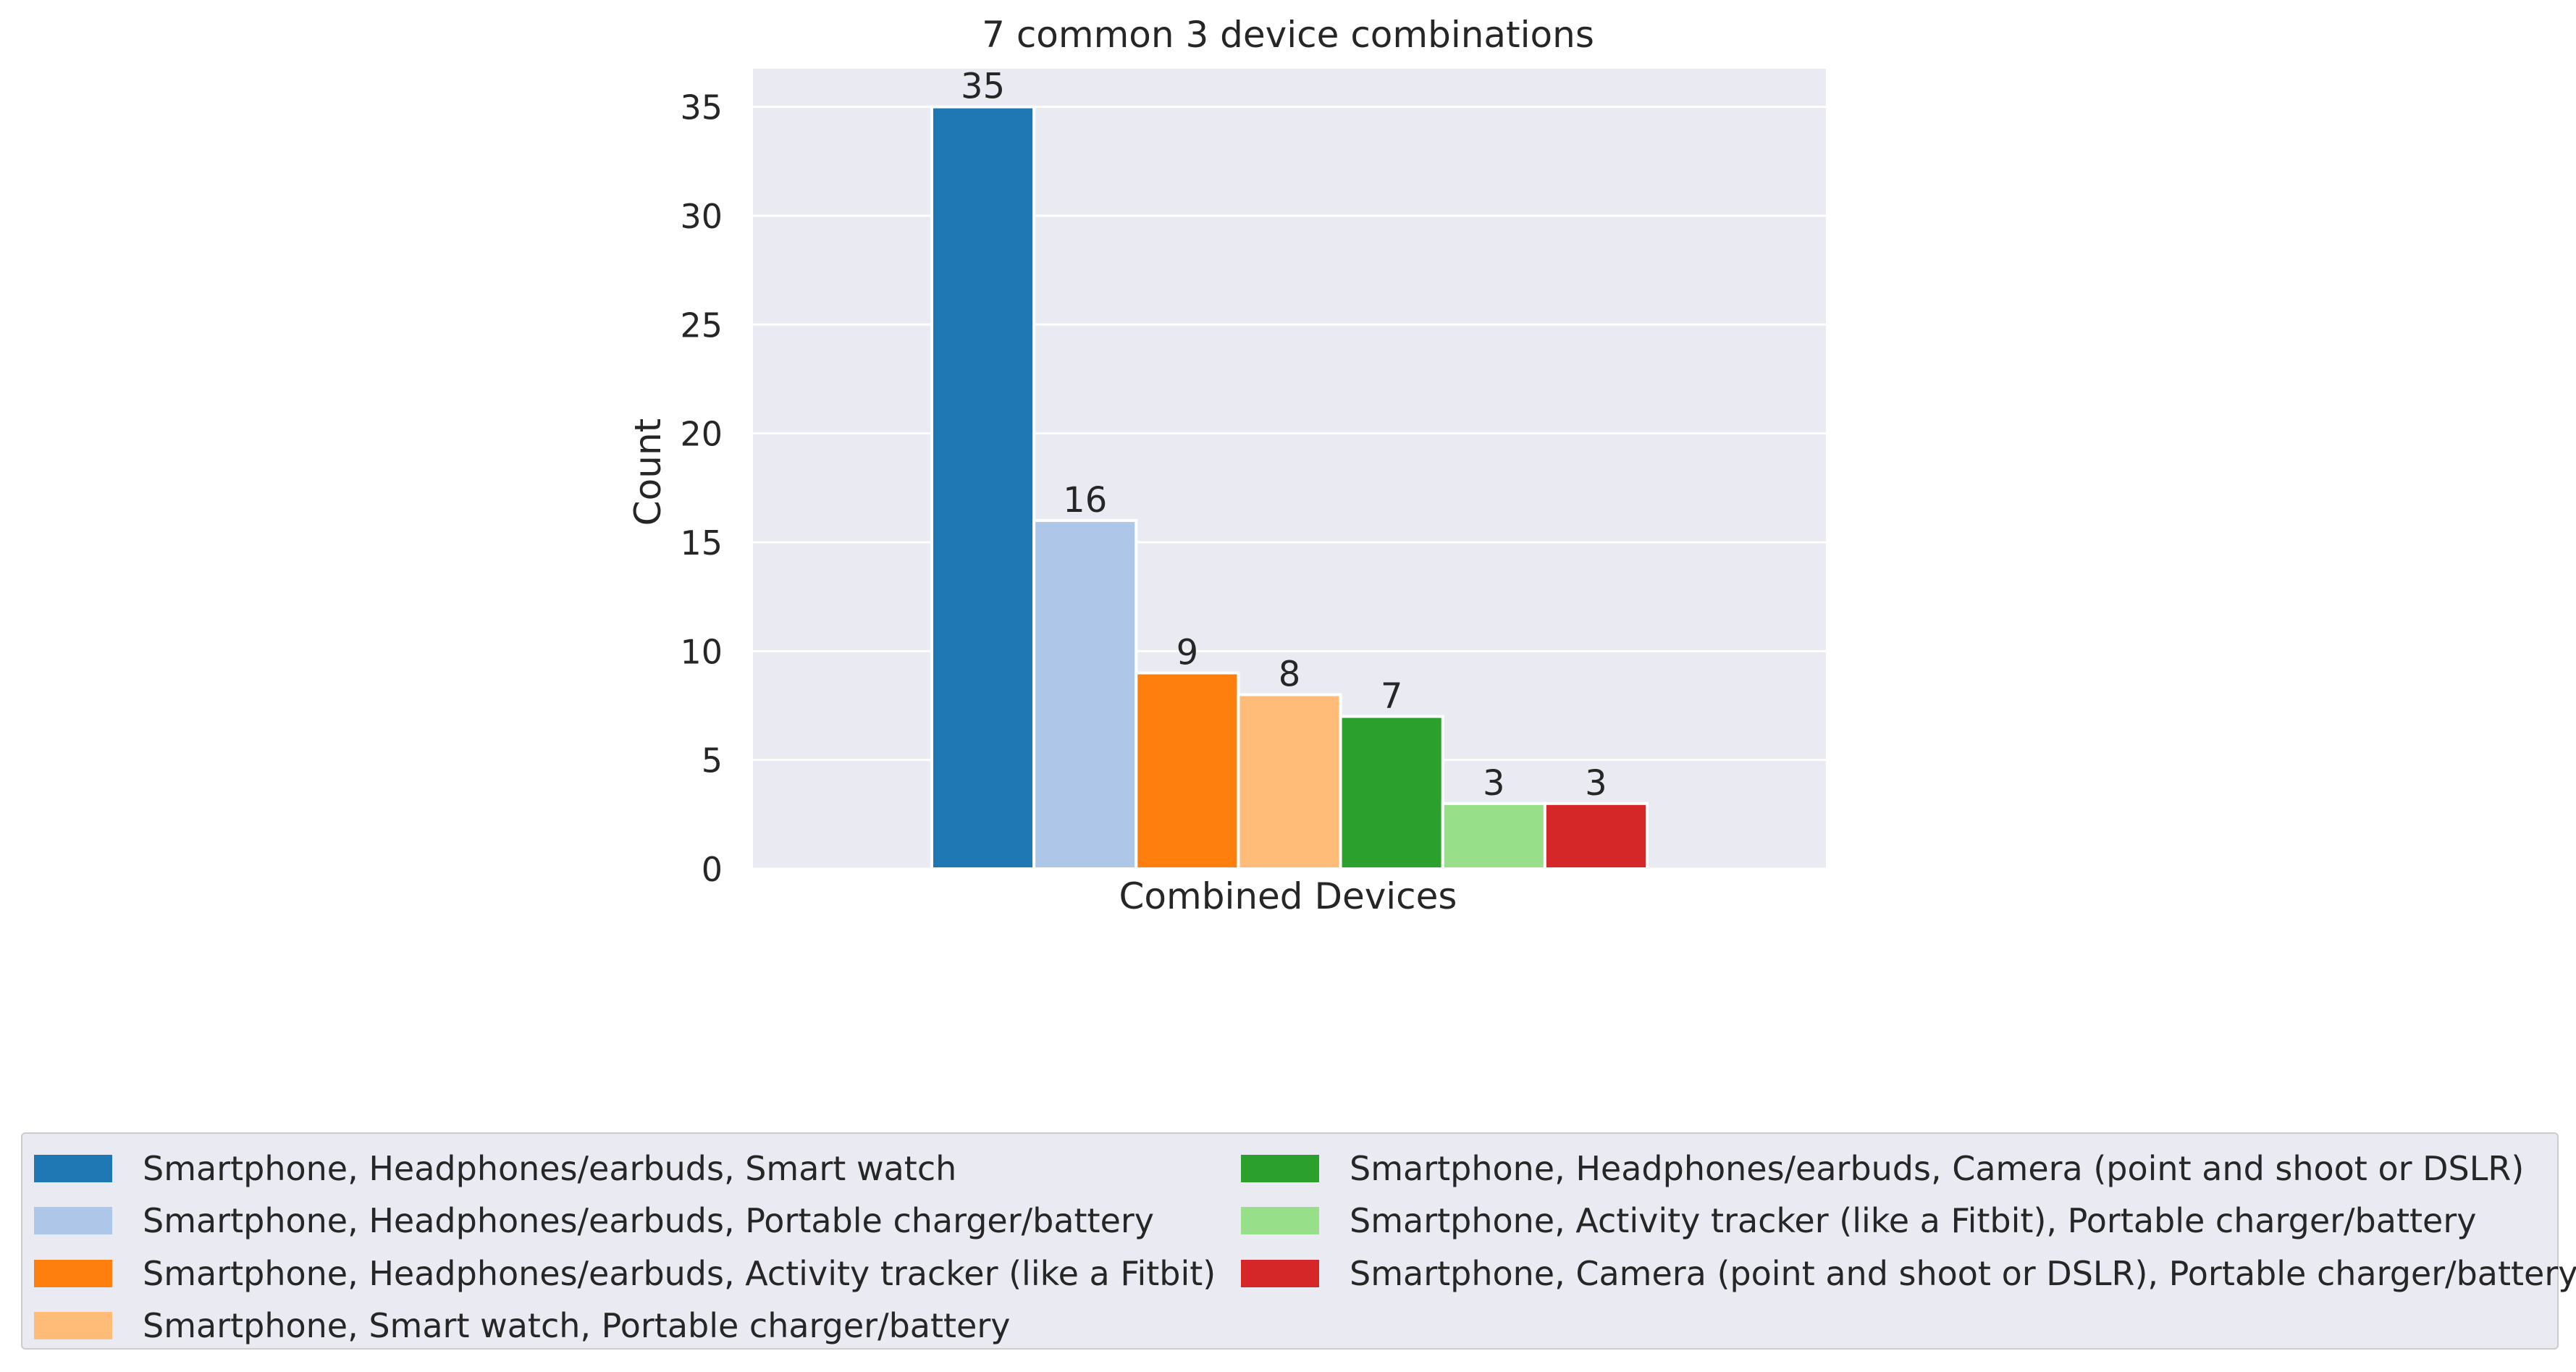  What do you see at coordinates (701, 216) in the screenshot?
I see `y-tick-label: 30` at bounding box center [701, 216].